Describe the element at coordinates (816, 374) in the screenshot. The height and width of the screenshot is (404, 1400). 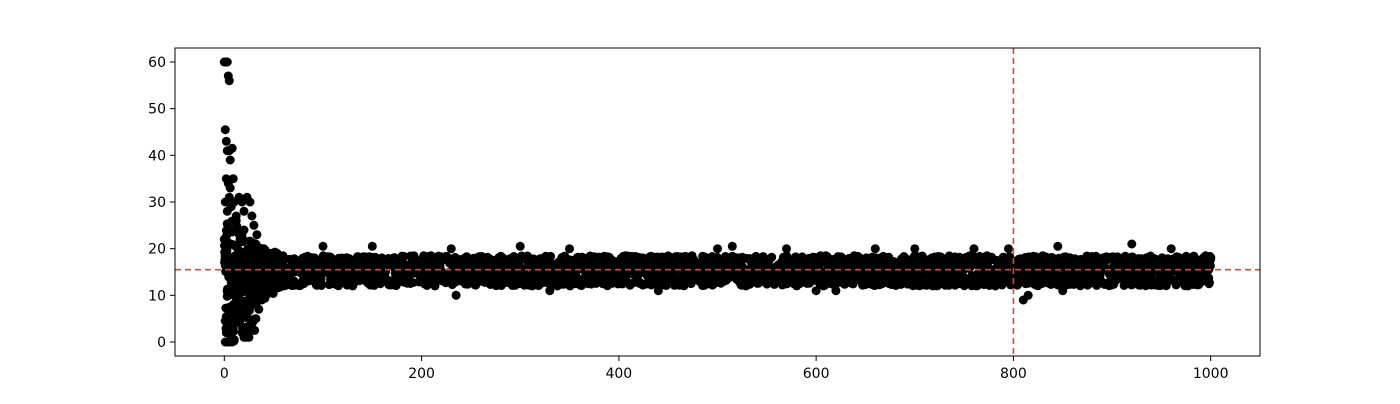
I see `x-tick-label: 600` at that location.